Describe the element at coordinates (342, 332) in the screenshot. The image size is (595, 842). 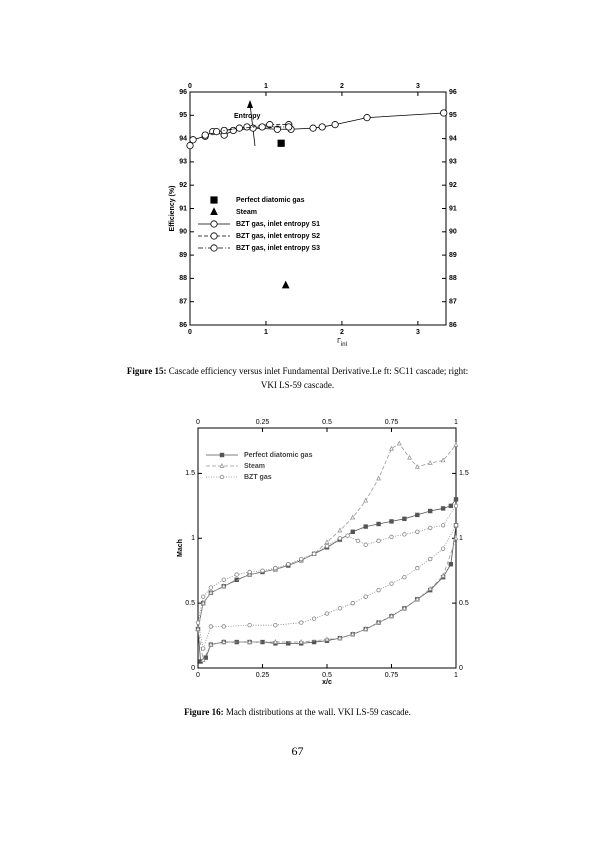
I see `x-tick-label: 2` at that location.